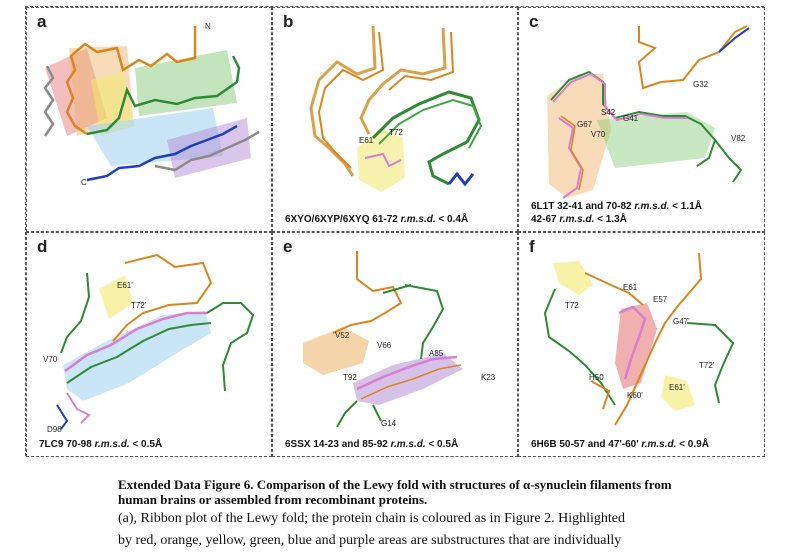 This screenshot has height=552, width=800. Describe the element at coordinates (383, 339) in the screenshot. I see `panel-e-overlay-plot` at that location.